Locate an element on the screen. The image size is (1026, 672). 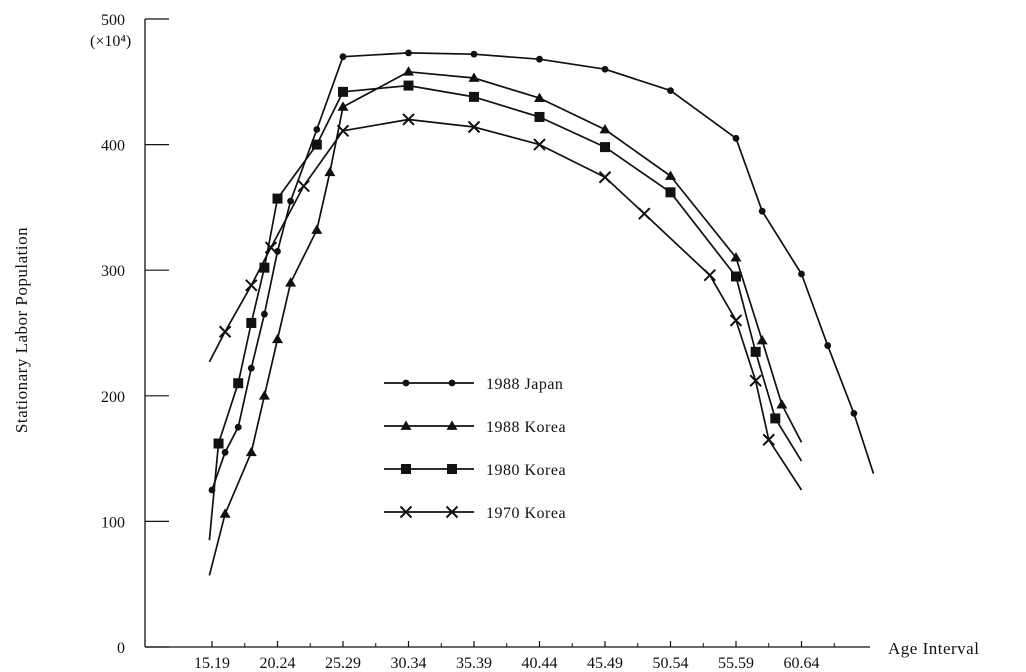
y-tick-label: 0 is located at coordinates (121, 648).